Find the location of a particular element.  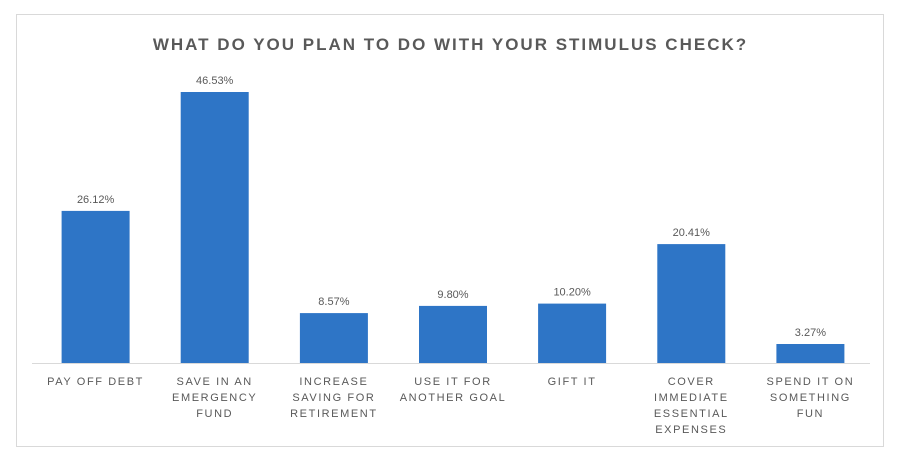

category-label: EMERGENCY is located at coordinates (214, 398).